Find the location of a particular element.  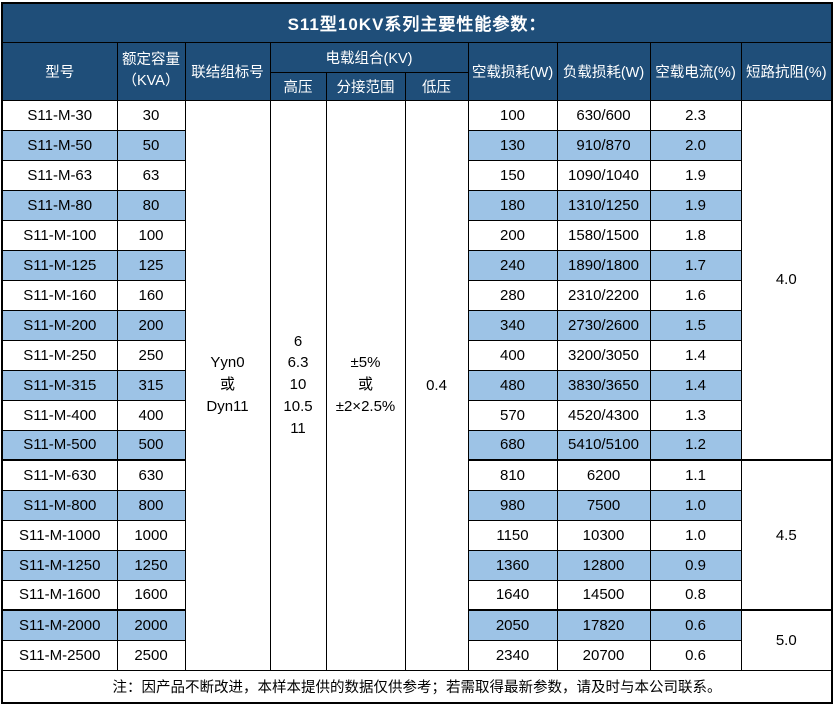

cell-load-loss: 14500 is located at coordinates (603, 595).